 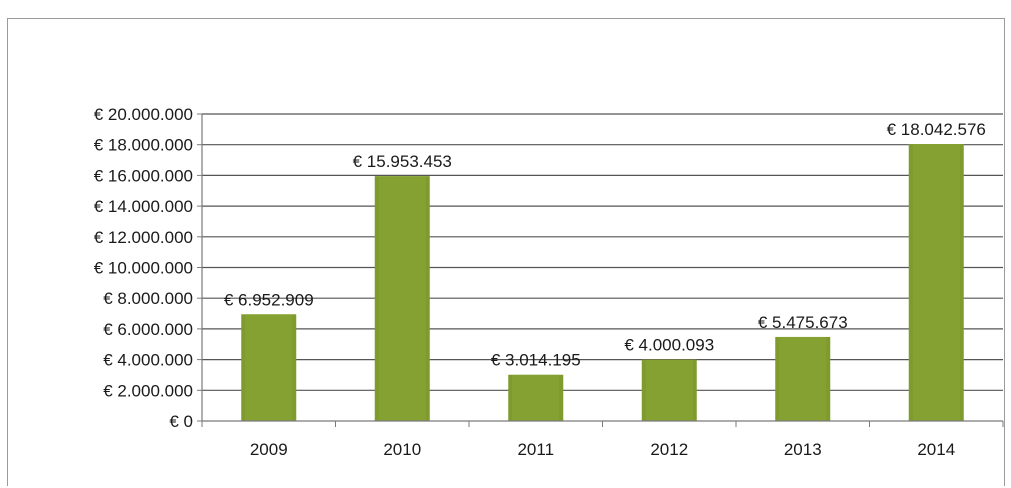 What do you see at coordinates (148, 360) in the screenshot?
I see `y-tick-label: € 4.000.000` at bounding box center [148, 360].